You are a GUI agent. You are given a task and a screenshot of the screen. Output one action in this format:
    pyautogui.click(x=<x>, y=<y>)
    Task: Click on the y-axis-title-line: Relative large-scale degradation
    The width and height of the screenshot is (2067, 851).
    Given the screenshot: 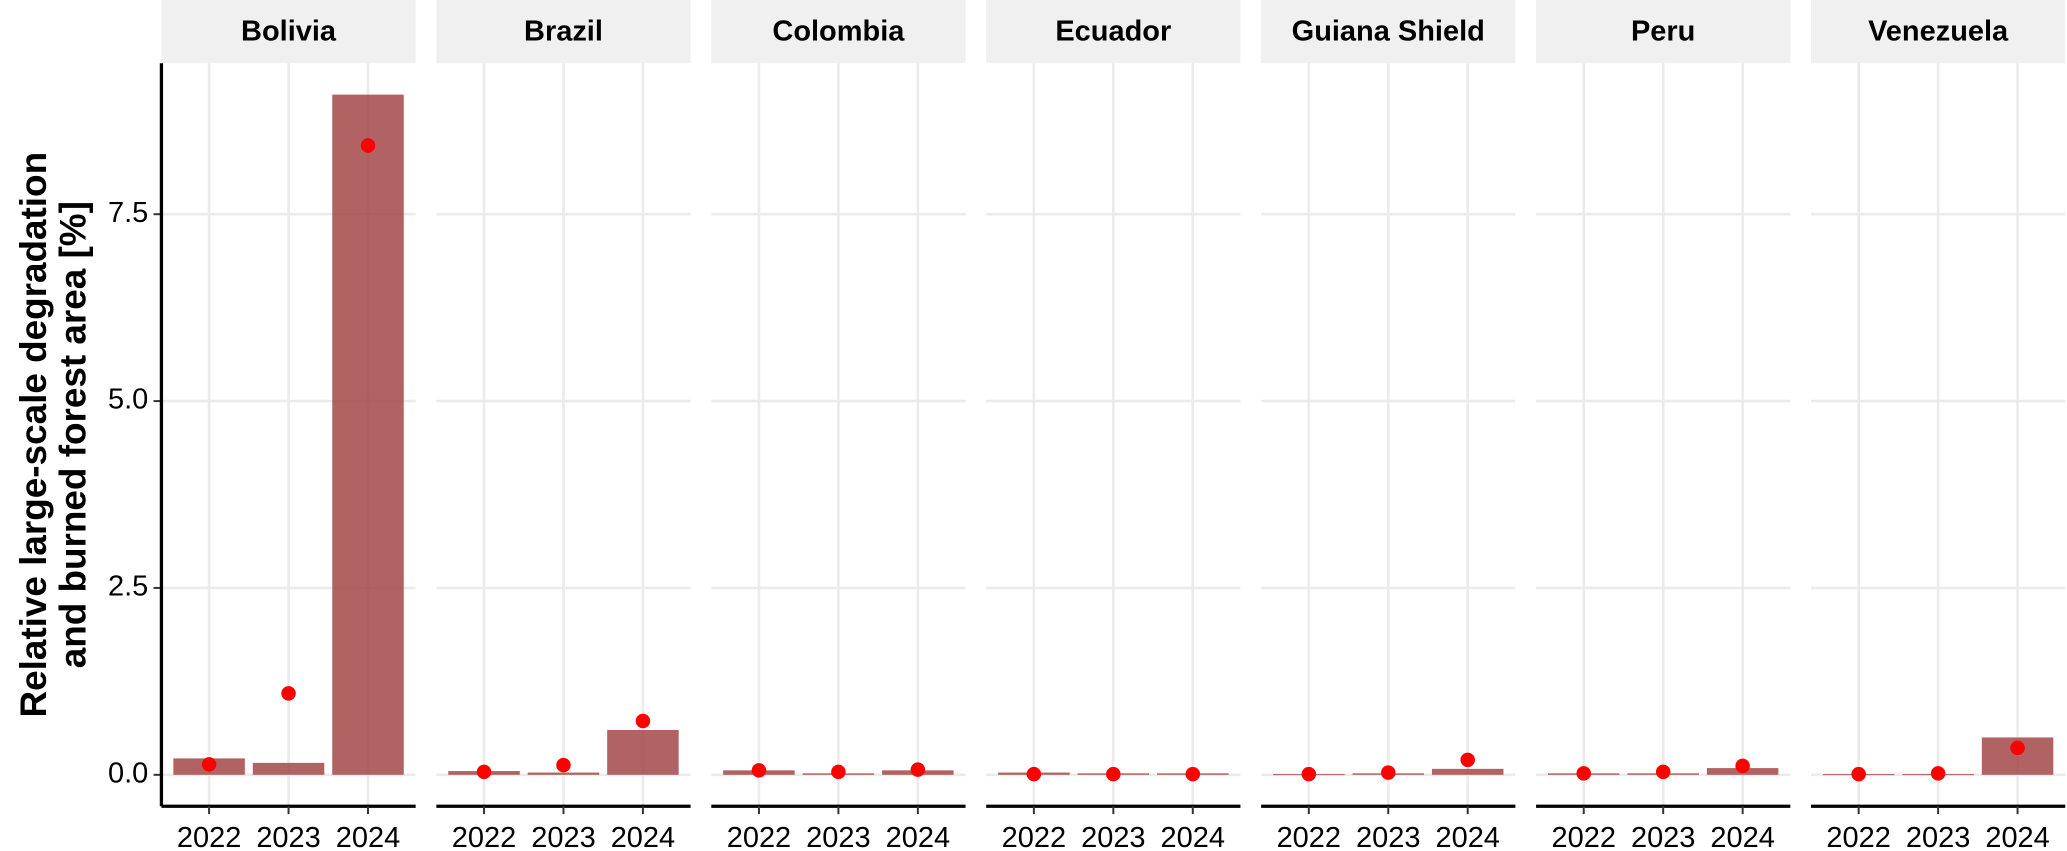 What is the action you would take?
    pyautogui.click(x=33, y=435)
    